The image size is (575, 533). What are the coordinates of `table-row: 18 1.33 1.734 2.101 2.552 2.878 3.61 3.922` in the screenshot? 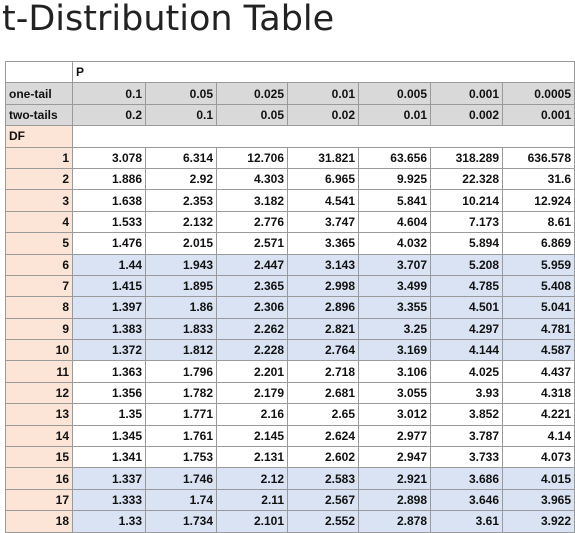 It's located at (290, 521).